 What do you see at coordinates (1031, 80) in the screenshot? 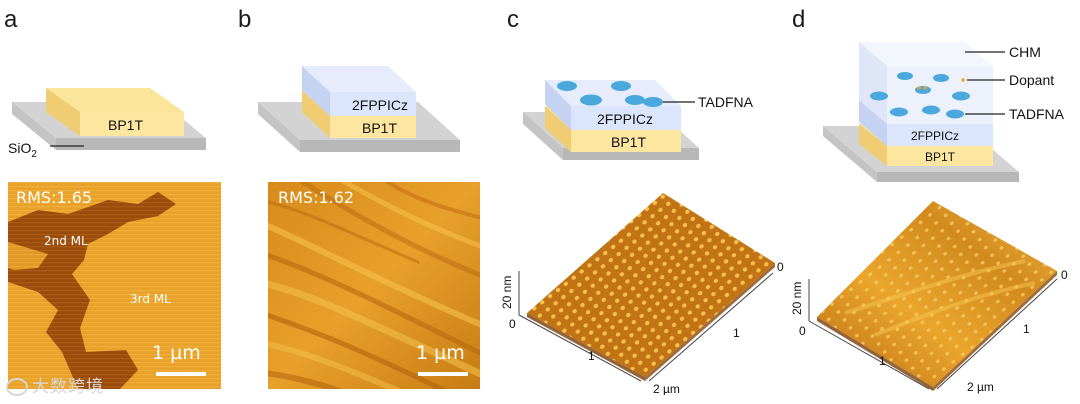
I see `dopant-label: Dopant` at bounding box center [1031, 80].